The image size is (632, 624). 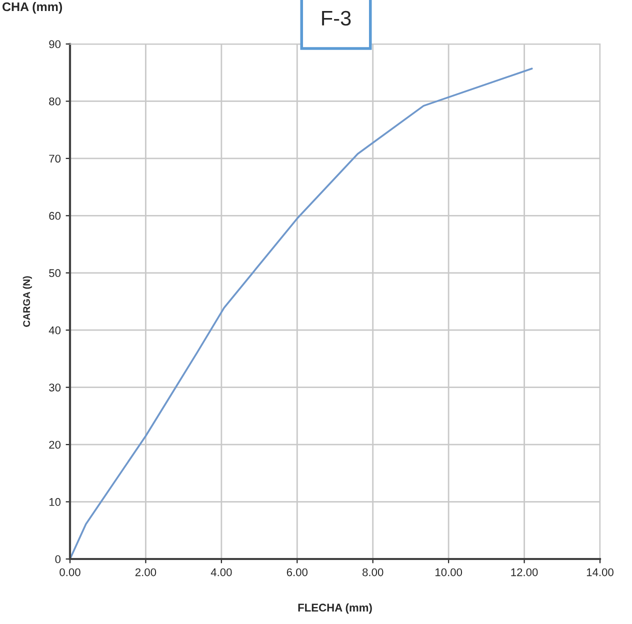 I want to click on x-tick-label: 14.00, so click(x=600, y=572).